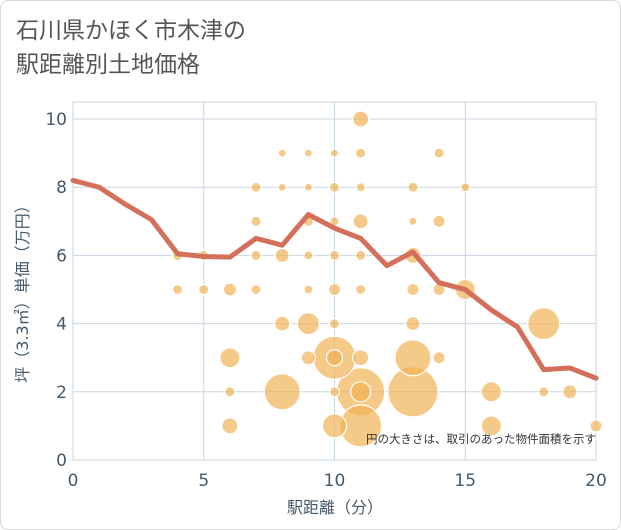  What do you see at coordinates (22, 289) in the screenshot?
I see `y-axis-label: 坪（3.3㎡）単価（万円）` at bounding box center [22, 289].